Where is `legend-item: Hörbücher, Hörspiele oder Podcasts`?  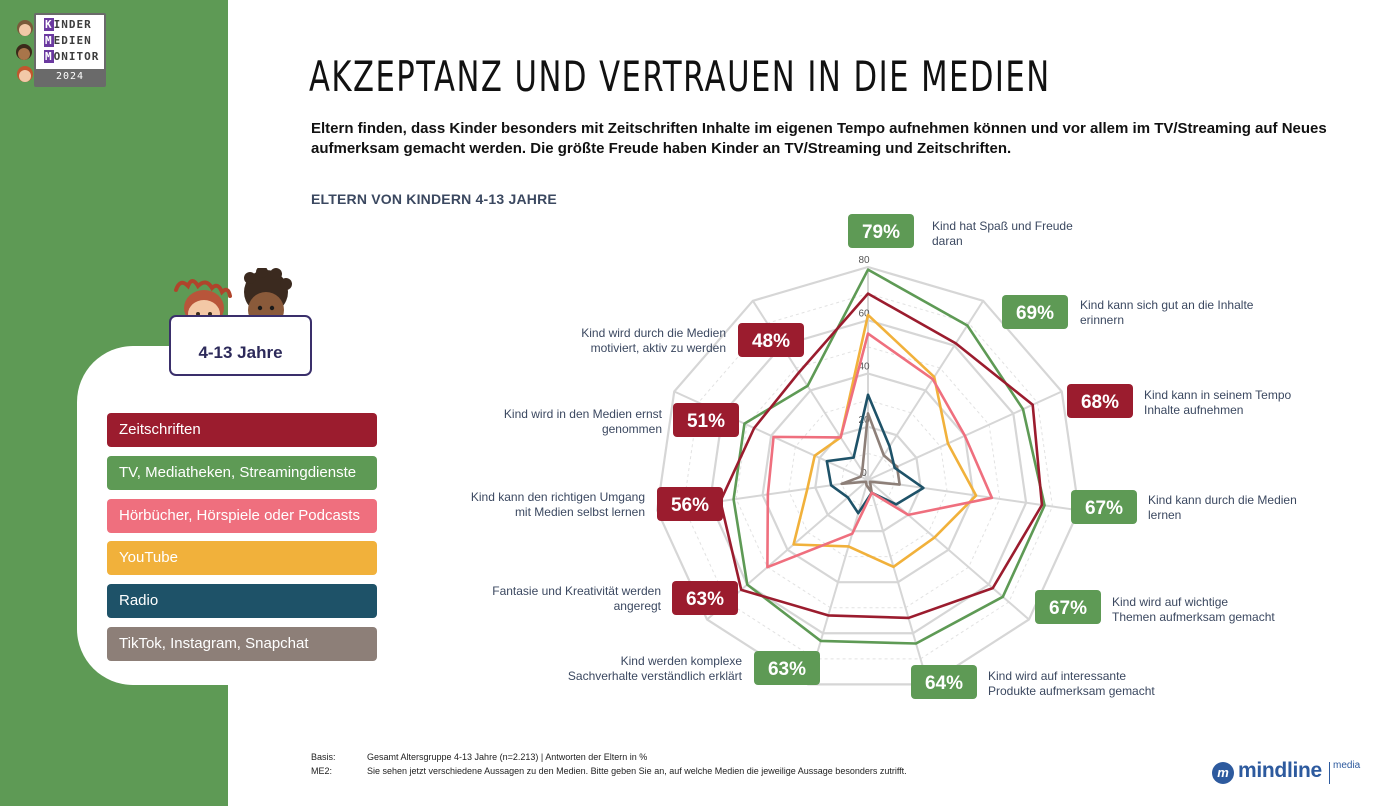 legend-item: Hörbücher, Hörspiele oder Podcasts is located at coordinates (242, 516).